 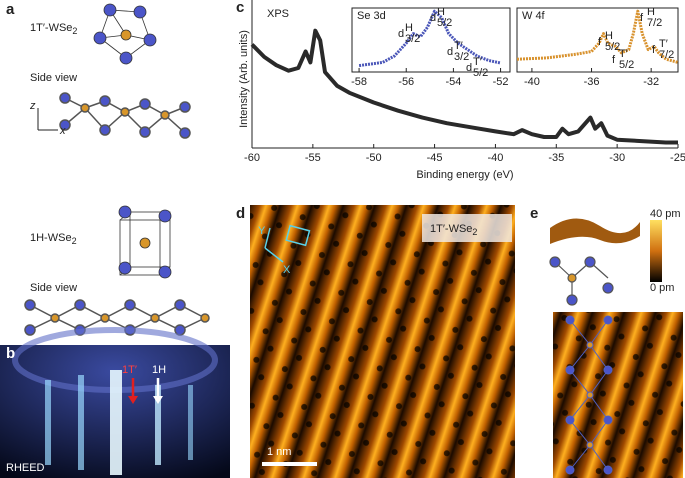 What do you see at coordinates (677, 158) in the screenshot?
I see `x-tick-label: -25` at bounding box center [677, 158].